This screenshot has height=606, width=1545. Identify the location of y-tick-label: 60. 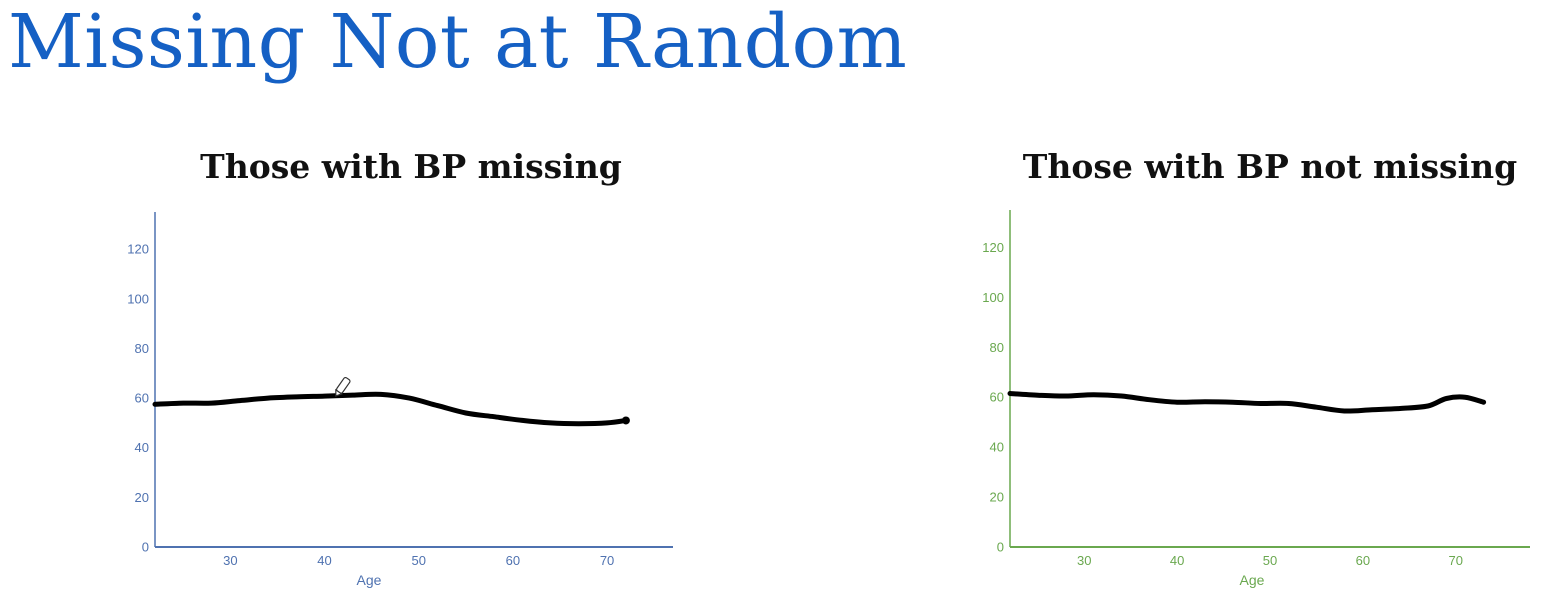
(142, 398).